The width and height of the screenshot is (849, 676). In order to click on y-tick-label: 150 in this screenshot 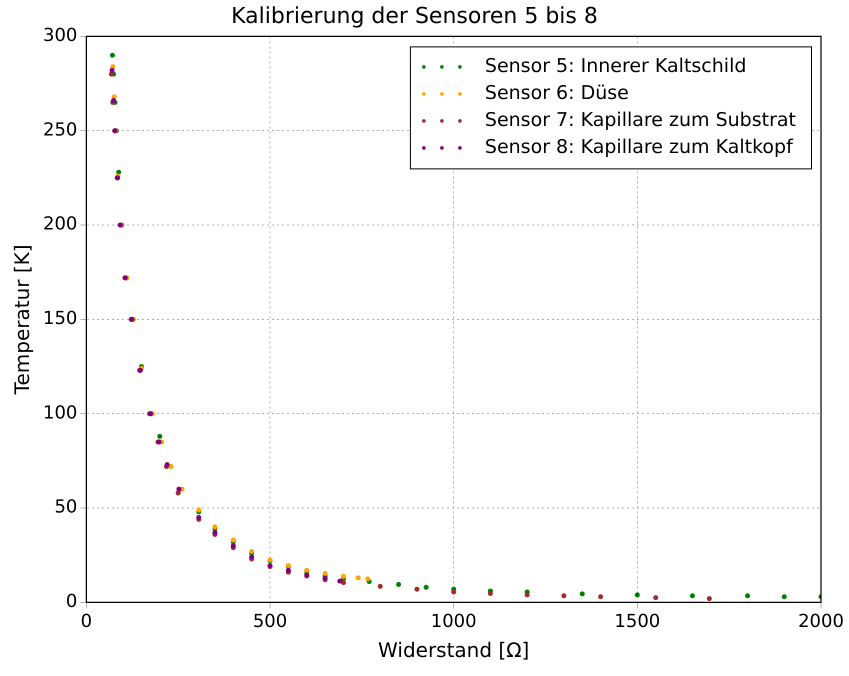, I will do `click(60, 319)`.